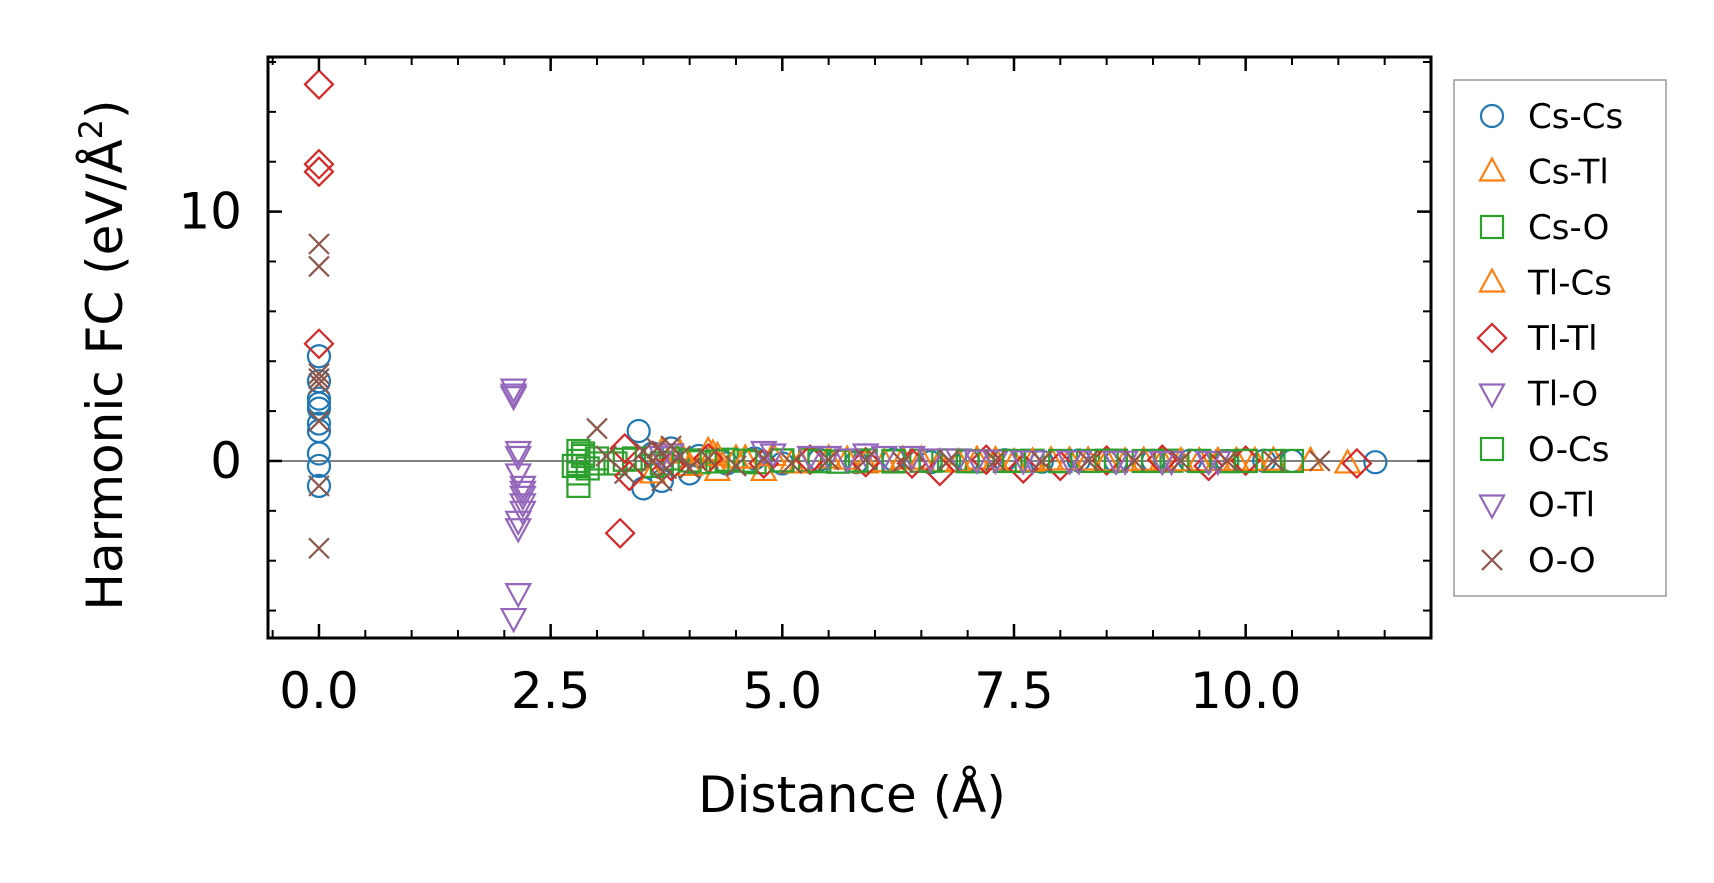 The width and height of the screenshot is (1714, 883). What do you see at coordinates (1014, 691) in the screenshot?
I see `x-tick-label: 7.5` at bounding box center [1014, 691].